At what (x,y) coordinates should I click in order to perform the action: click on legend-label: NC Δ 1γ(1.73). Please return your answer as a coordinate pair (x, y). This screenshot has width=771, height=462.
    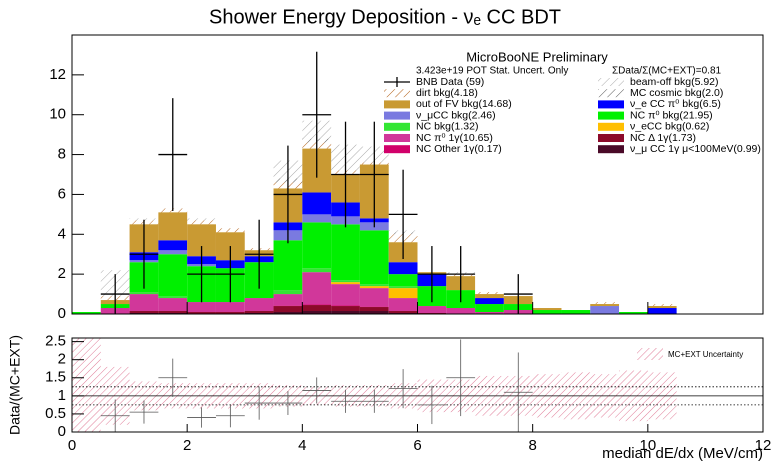
    Looking at the image, I should click on (663, 138).